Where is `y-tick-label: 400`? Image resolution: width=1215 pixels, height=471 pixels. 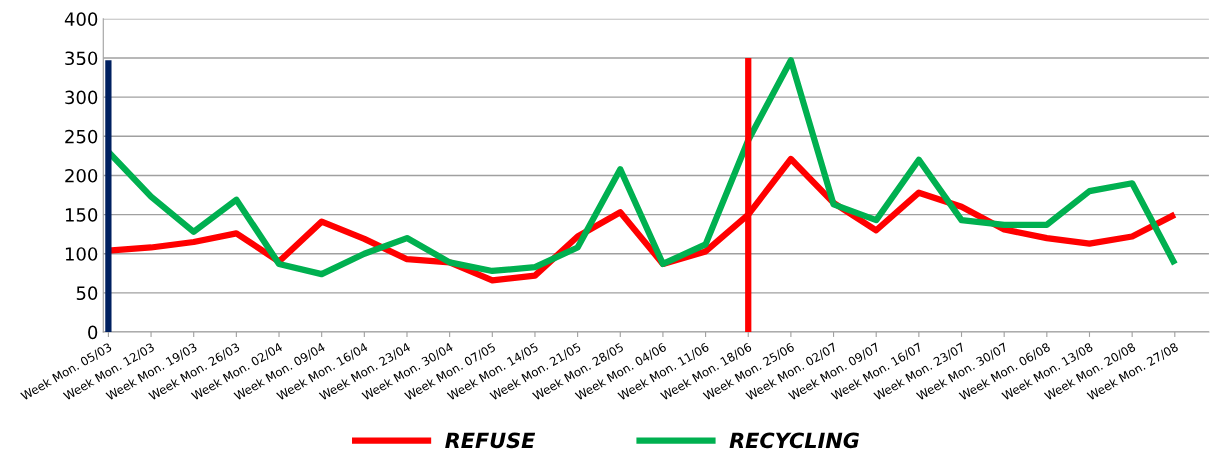 y-tick-label: 400 is located at coordinates (81, 19).